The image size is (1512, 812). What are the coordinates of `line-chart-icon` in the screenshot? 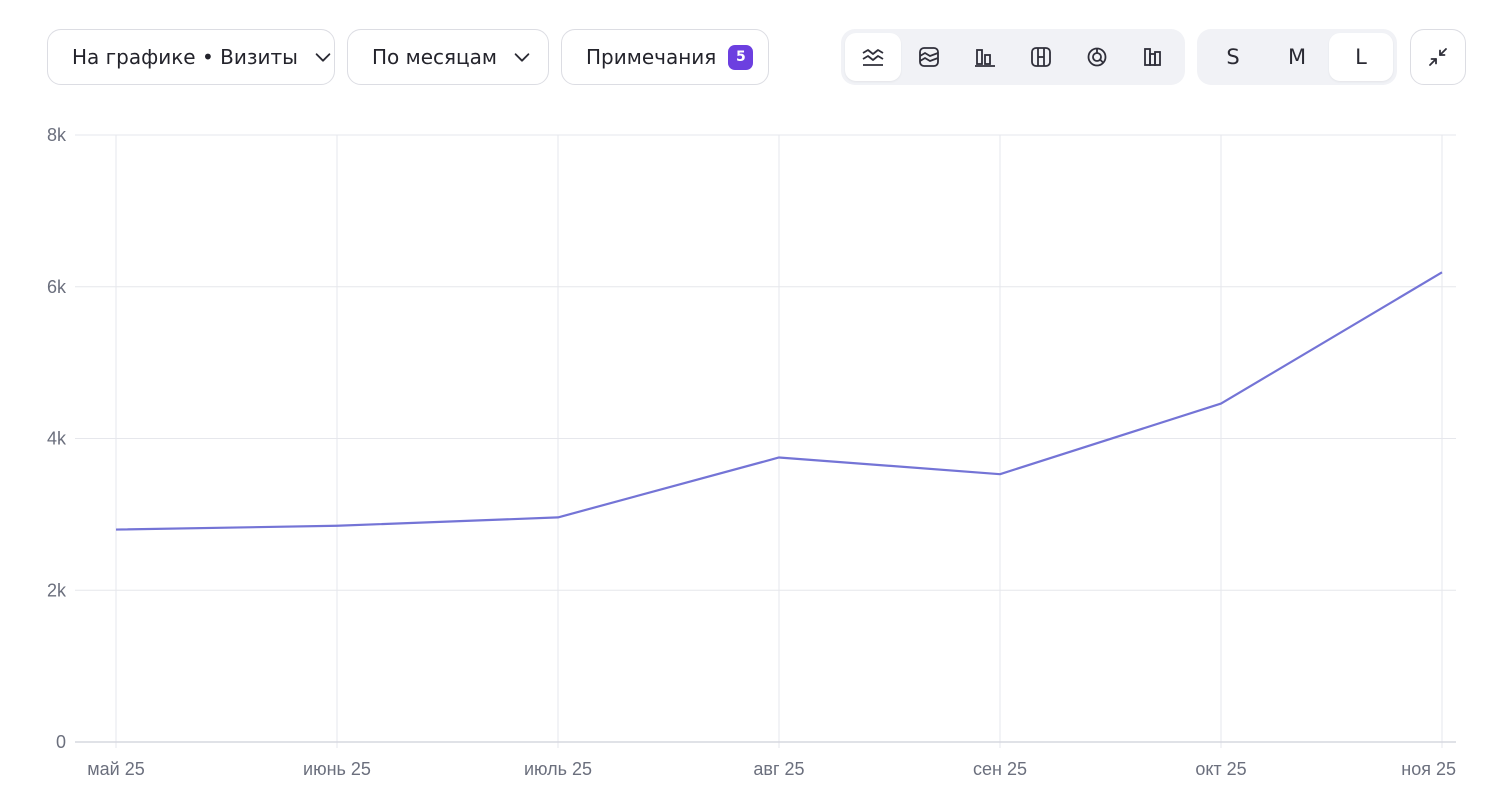 It's located at (873, 57).